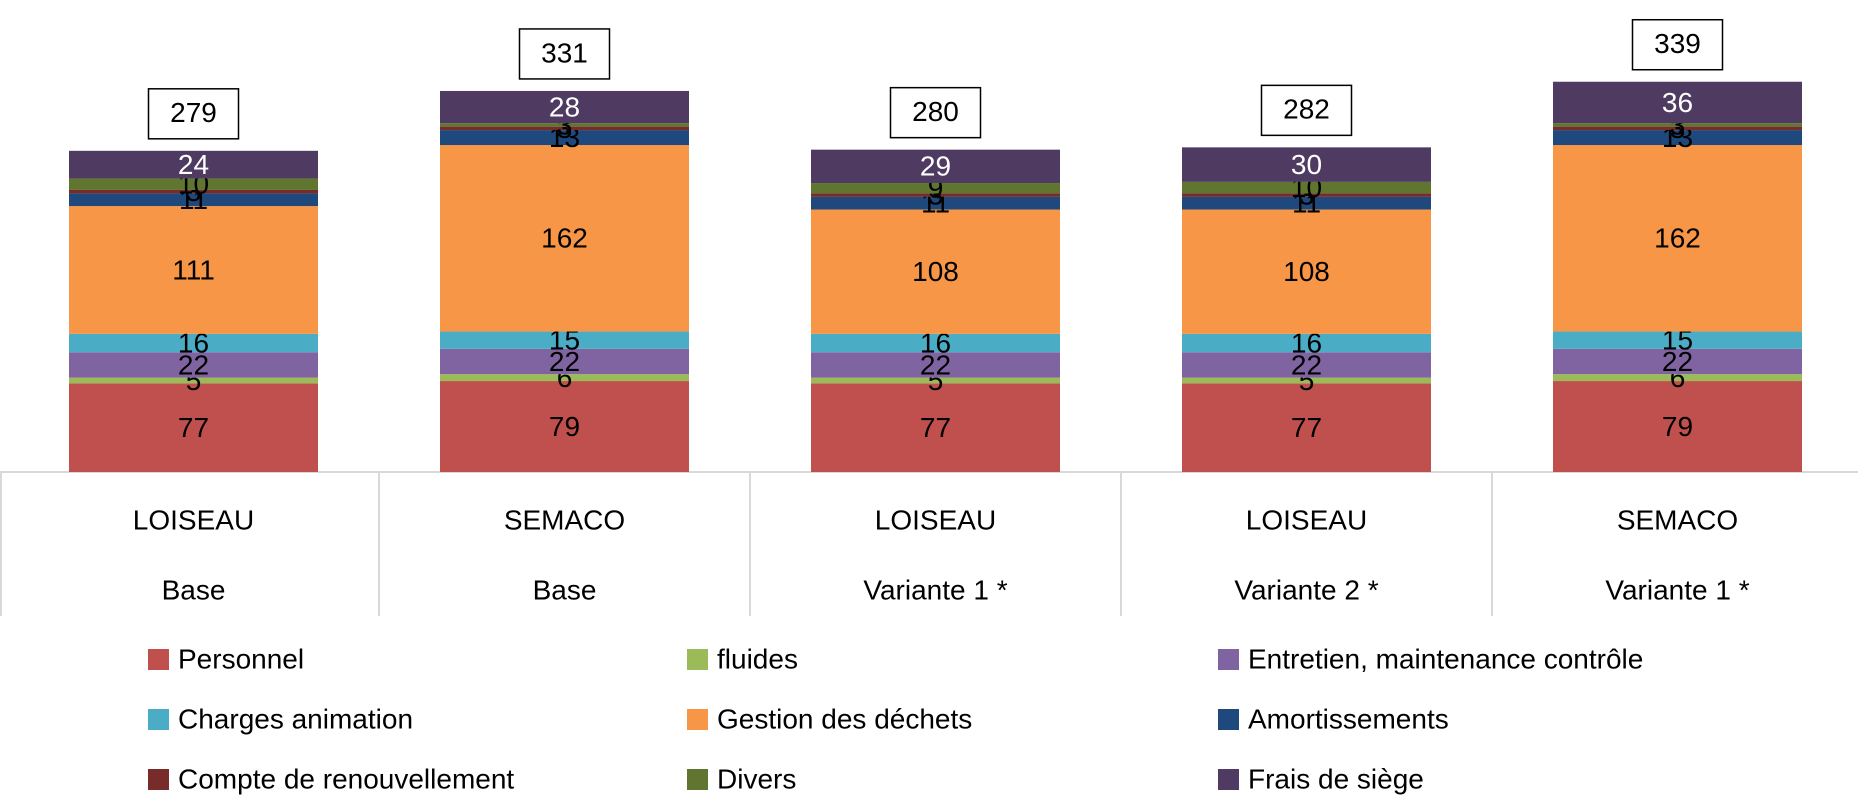  Describe the element at coordinates (756, 778) in the screenshot. I see `legend-label: Divers` at that location.